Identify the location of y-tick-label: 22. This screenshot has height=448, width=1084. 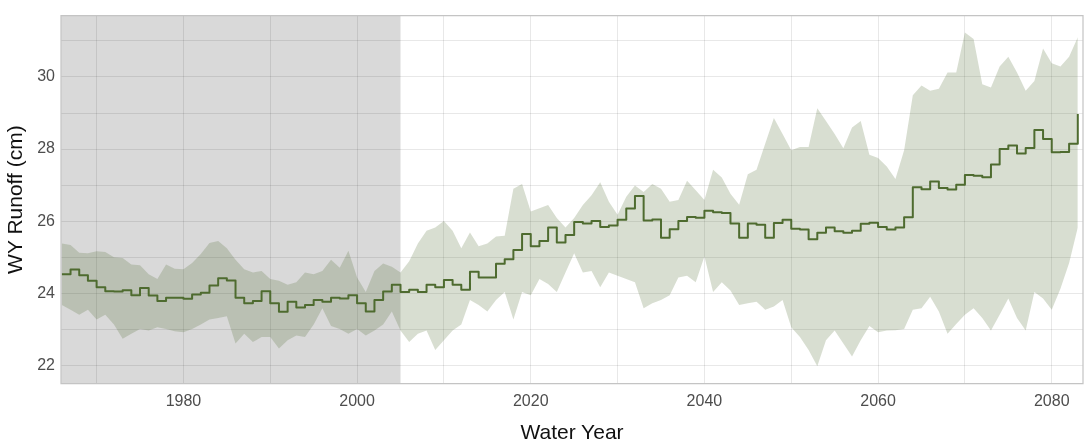
(46, 364).